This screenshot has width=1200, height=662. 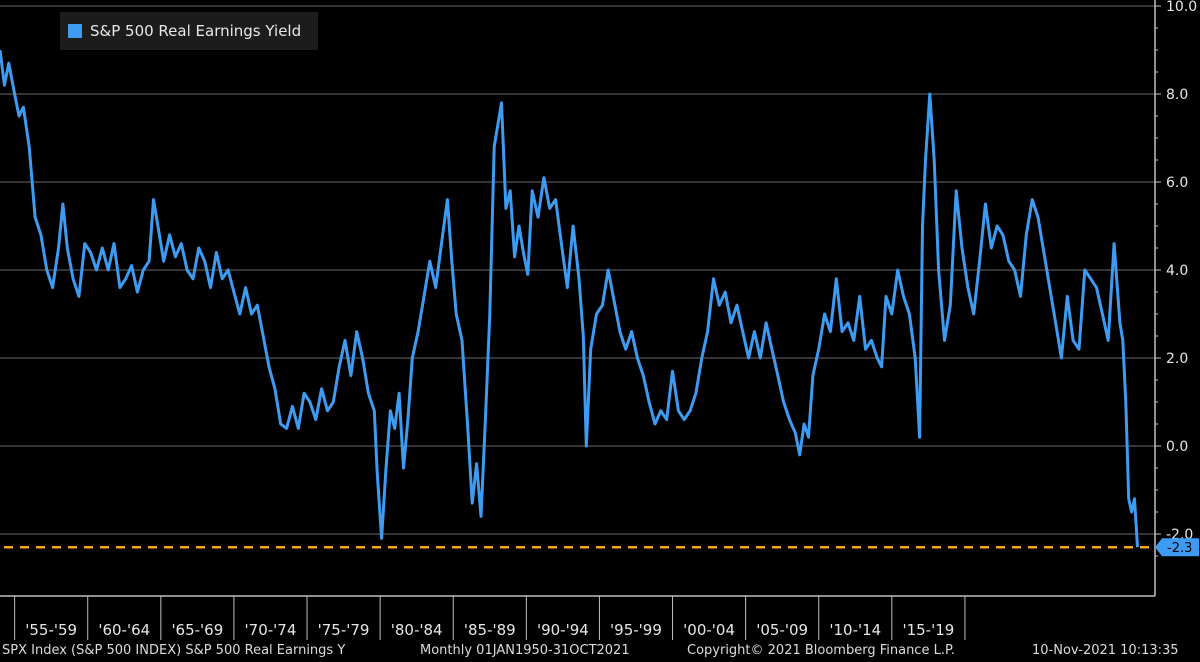 I want to click on legend-swatch, so click(x=75, y=31).